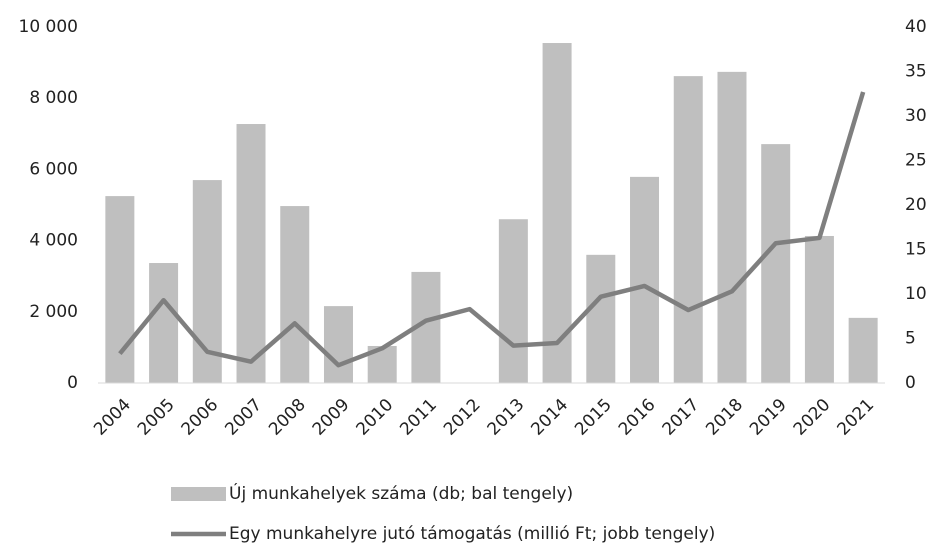 Image resolution: width=941 pixels, height=550 pixels. What do you see at coordinates (681, 417) in the screenshot?
I see `x-tick-label: 2017` at bounding box center [681, 417].